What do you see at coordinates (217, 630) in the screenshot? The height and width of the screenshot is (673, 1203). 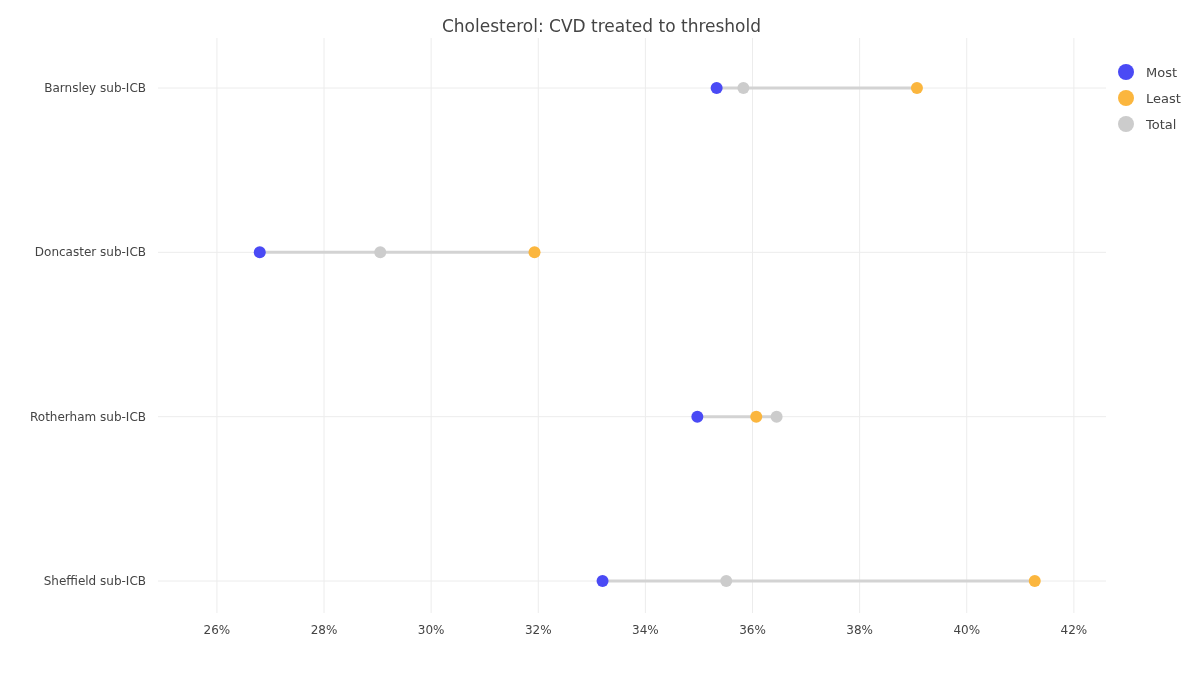 I see `x-tick-label: 26%` at bounding box center [217, 630].